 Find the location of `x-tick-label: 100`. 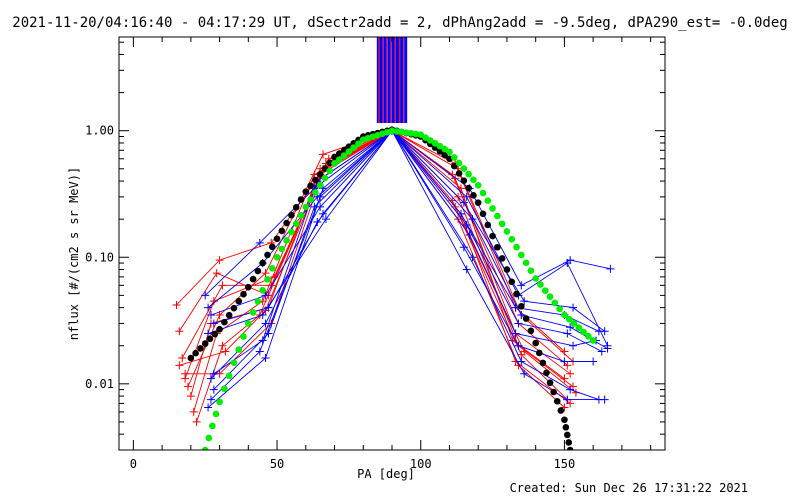

x-tick-label: 100 is located at coordinates (421, 464).